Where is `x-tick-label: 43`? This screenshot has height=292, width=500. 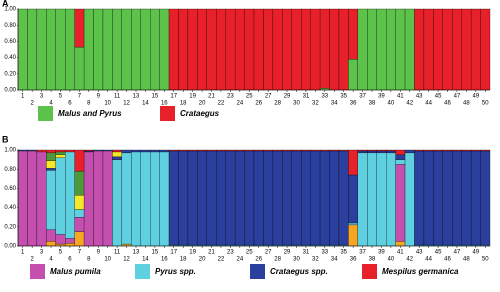 x-tick-label: 43 is located at coordinates (419, 253).